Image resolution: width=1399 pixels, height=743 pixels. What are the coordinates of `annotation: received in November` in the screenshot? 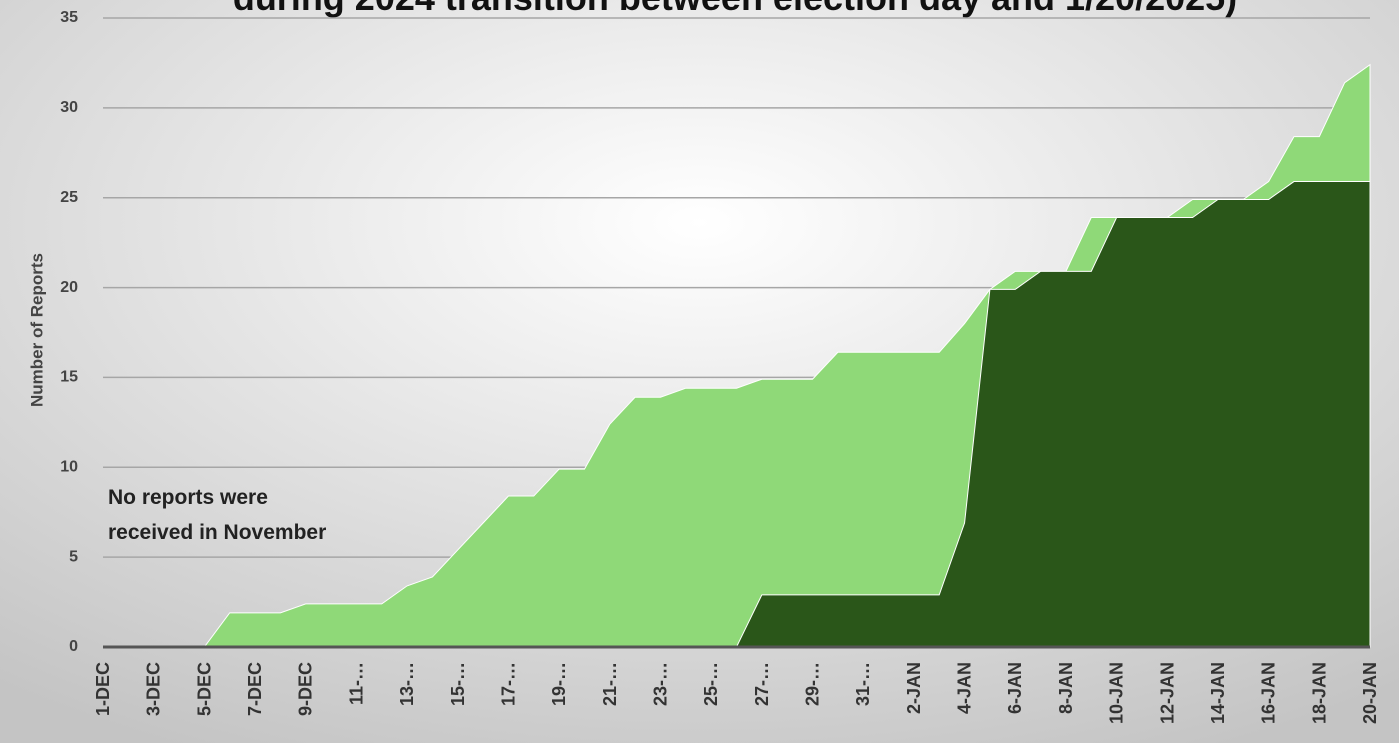 It's located at (217, 532).